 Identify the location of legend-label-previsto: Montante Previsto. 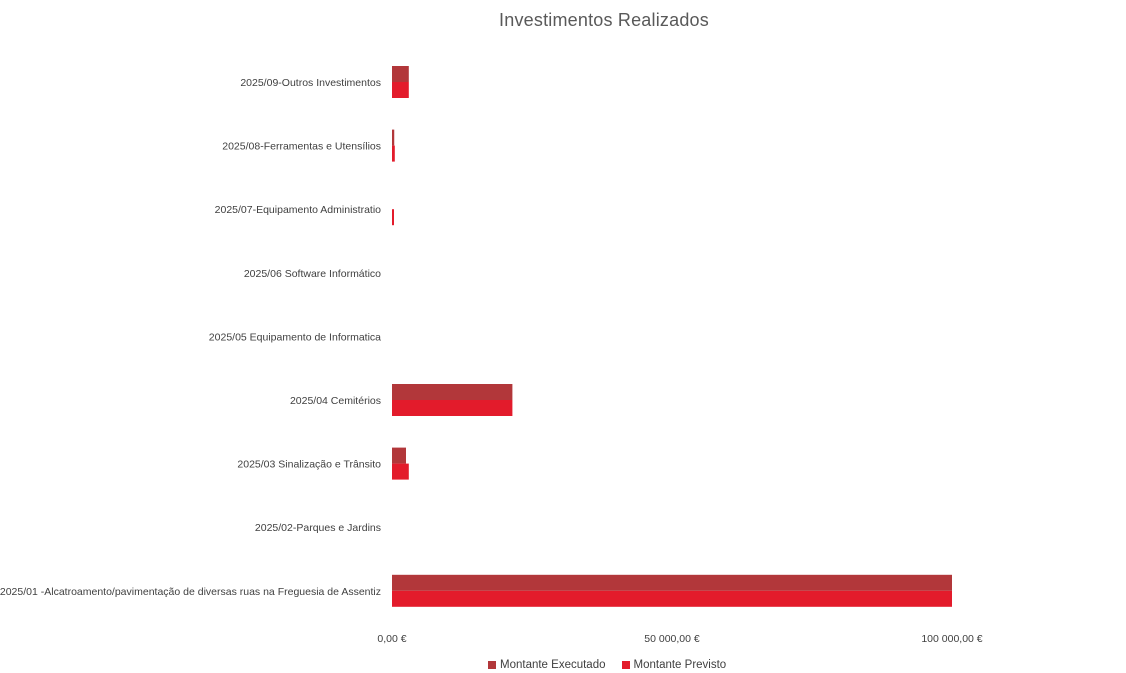
(680, 665).